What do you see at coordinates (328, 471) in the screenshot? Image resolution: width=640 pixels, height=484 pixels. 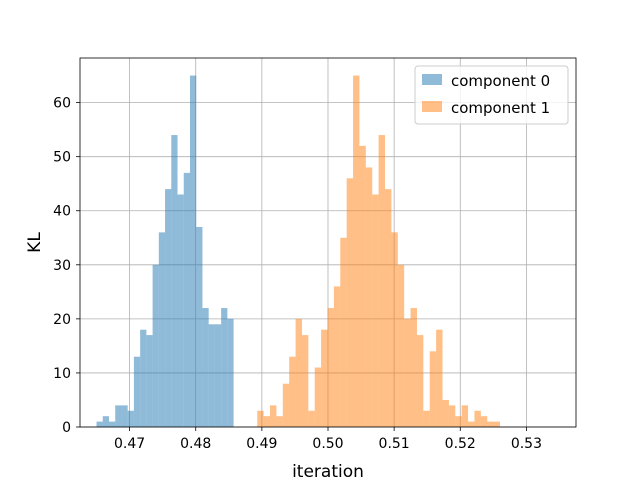 I see `x-axis-label: iteration` at bounding box center [328, 471].